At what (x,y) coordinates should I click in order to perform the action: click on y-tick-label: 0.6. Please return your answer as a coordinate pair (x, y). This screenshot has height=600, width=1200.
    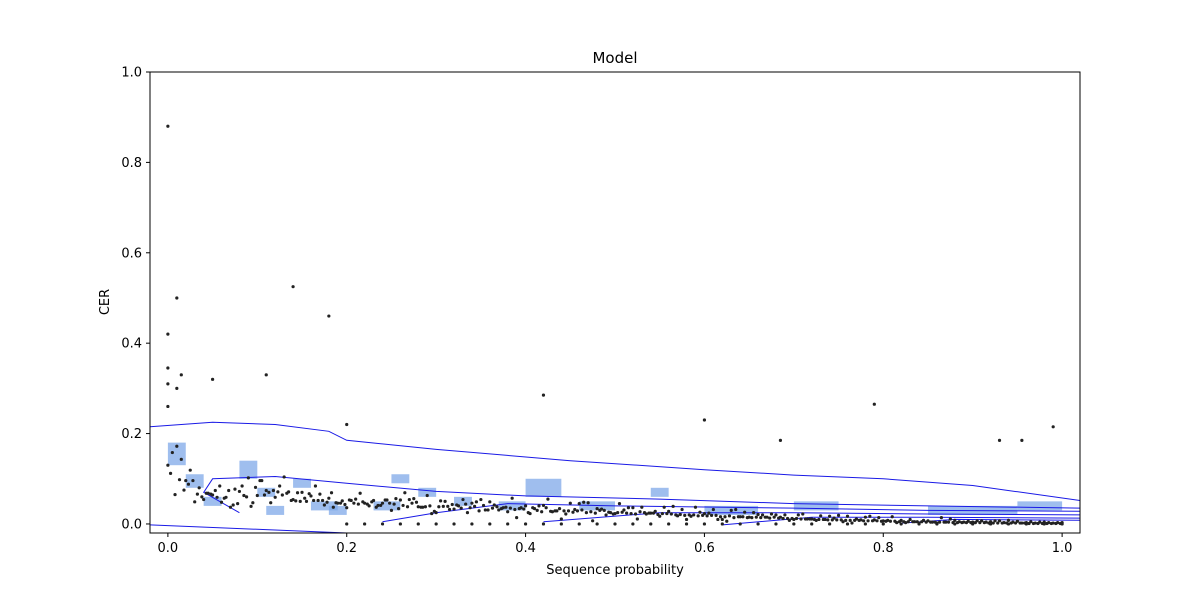
    Looking at the image, I should click on (131, 253).